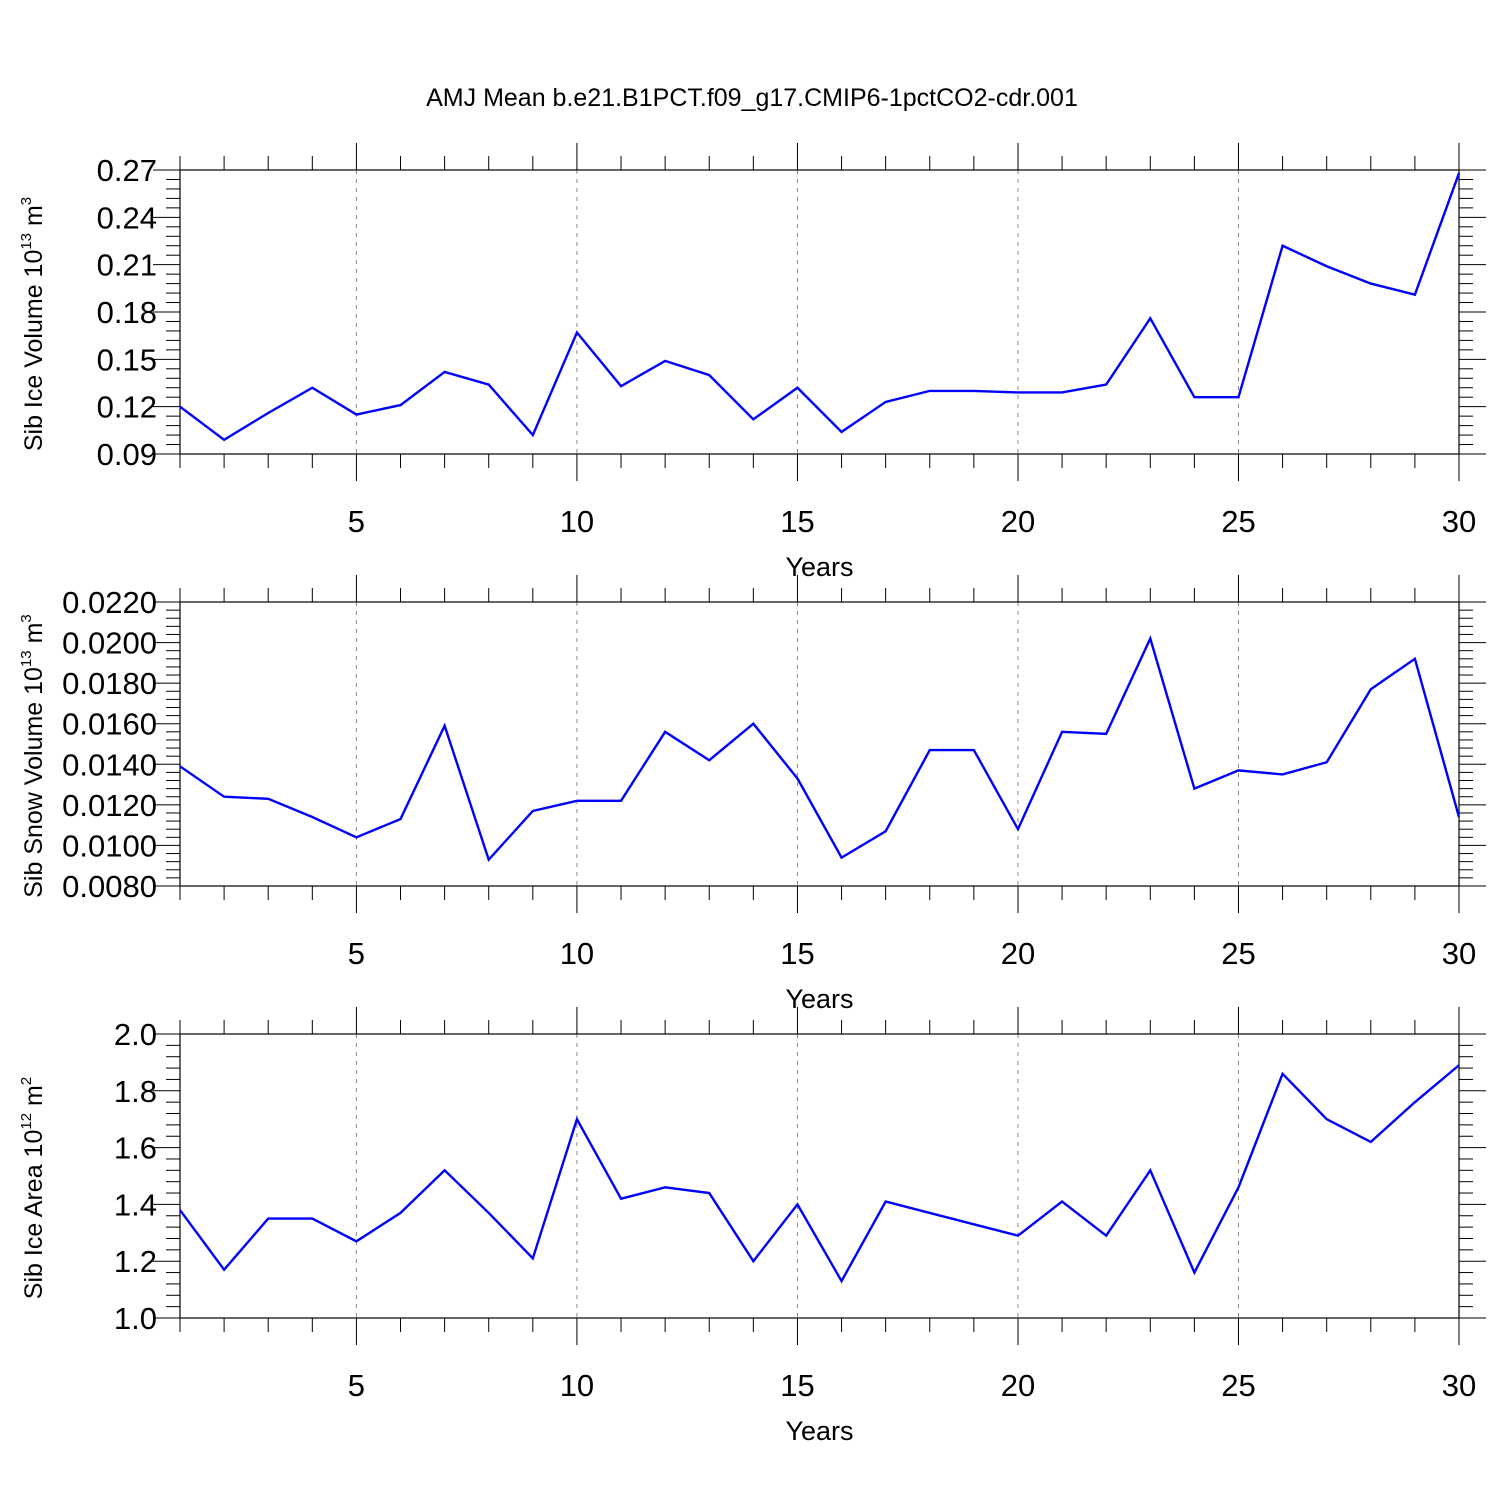 This screenshot has height=1505, width=1500. I want to click on y-axis-label: Sib Ice Volume 1013 m3, so click(33, 324).